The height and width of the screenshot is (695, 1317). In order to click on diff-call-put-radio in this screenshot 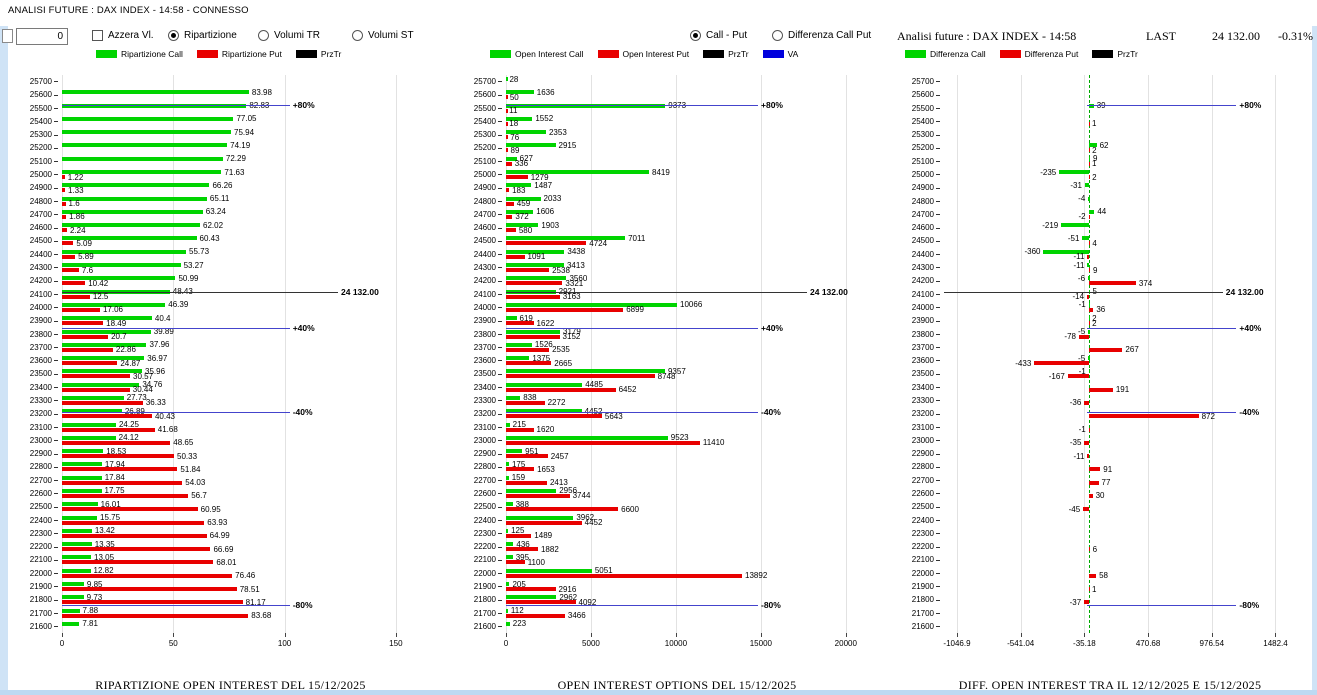, I will do `click(777, 35)`.